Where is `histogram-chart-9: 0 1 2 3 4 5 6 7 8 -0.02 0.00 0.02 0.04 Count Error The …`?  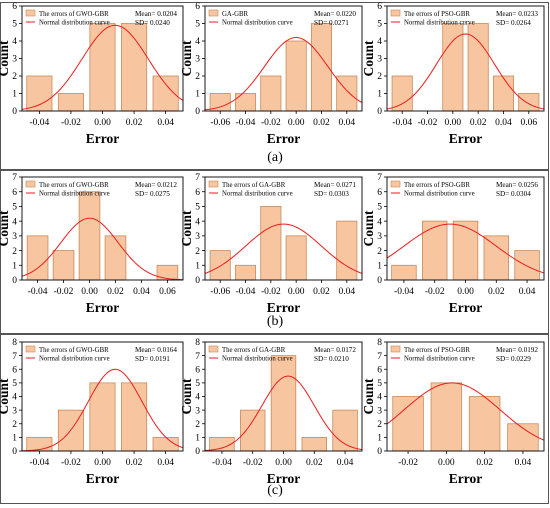 histogram-chart-9: 0 1 2 3 4 5 6 7 8 -0.02 0.00 0.02 0.04 Count Error The … is located at coordinates (453, 412).